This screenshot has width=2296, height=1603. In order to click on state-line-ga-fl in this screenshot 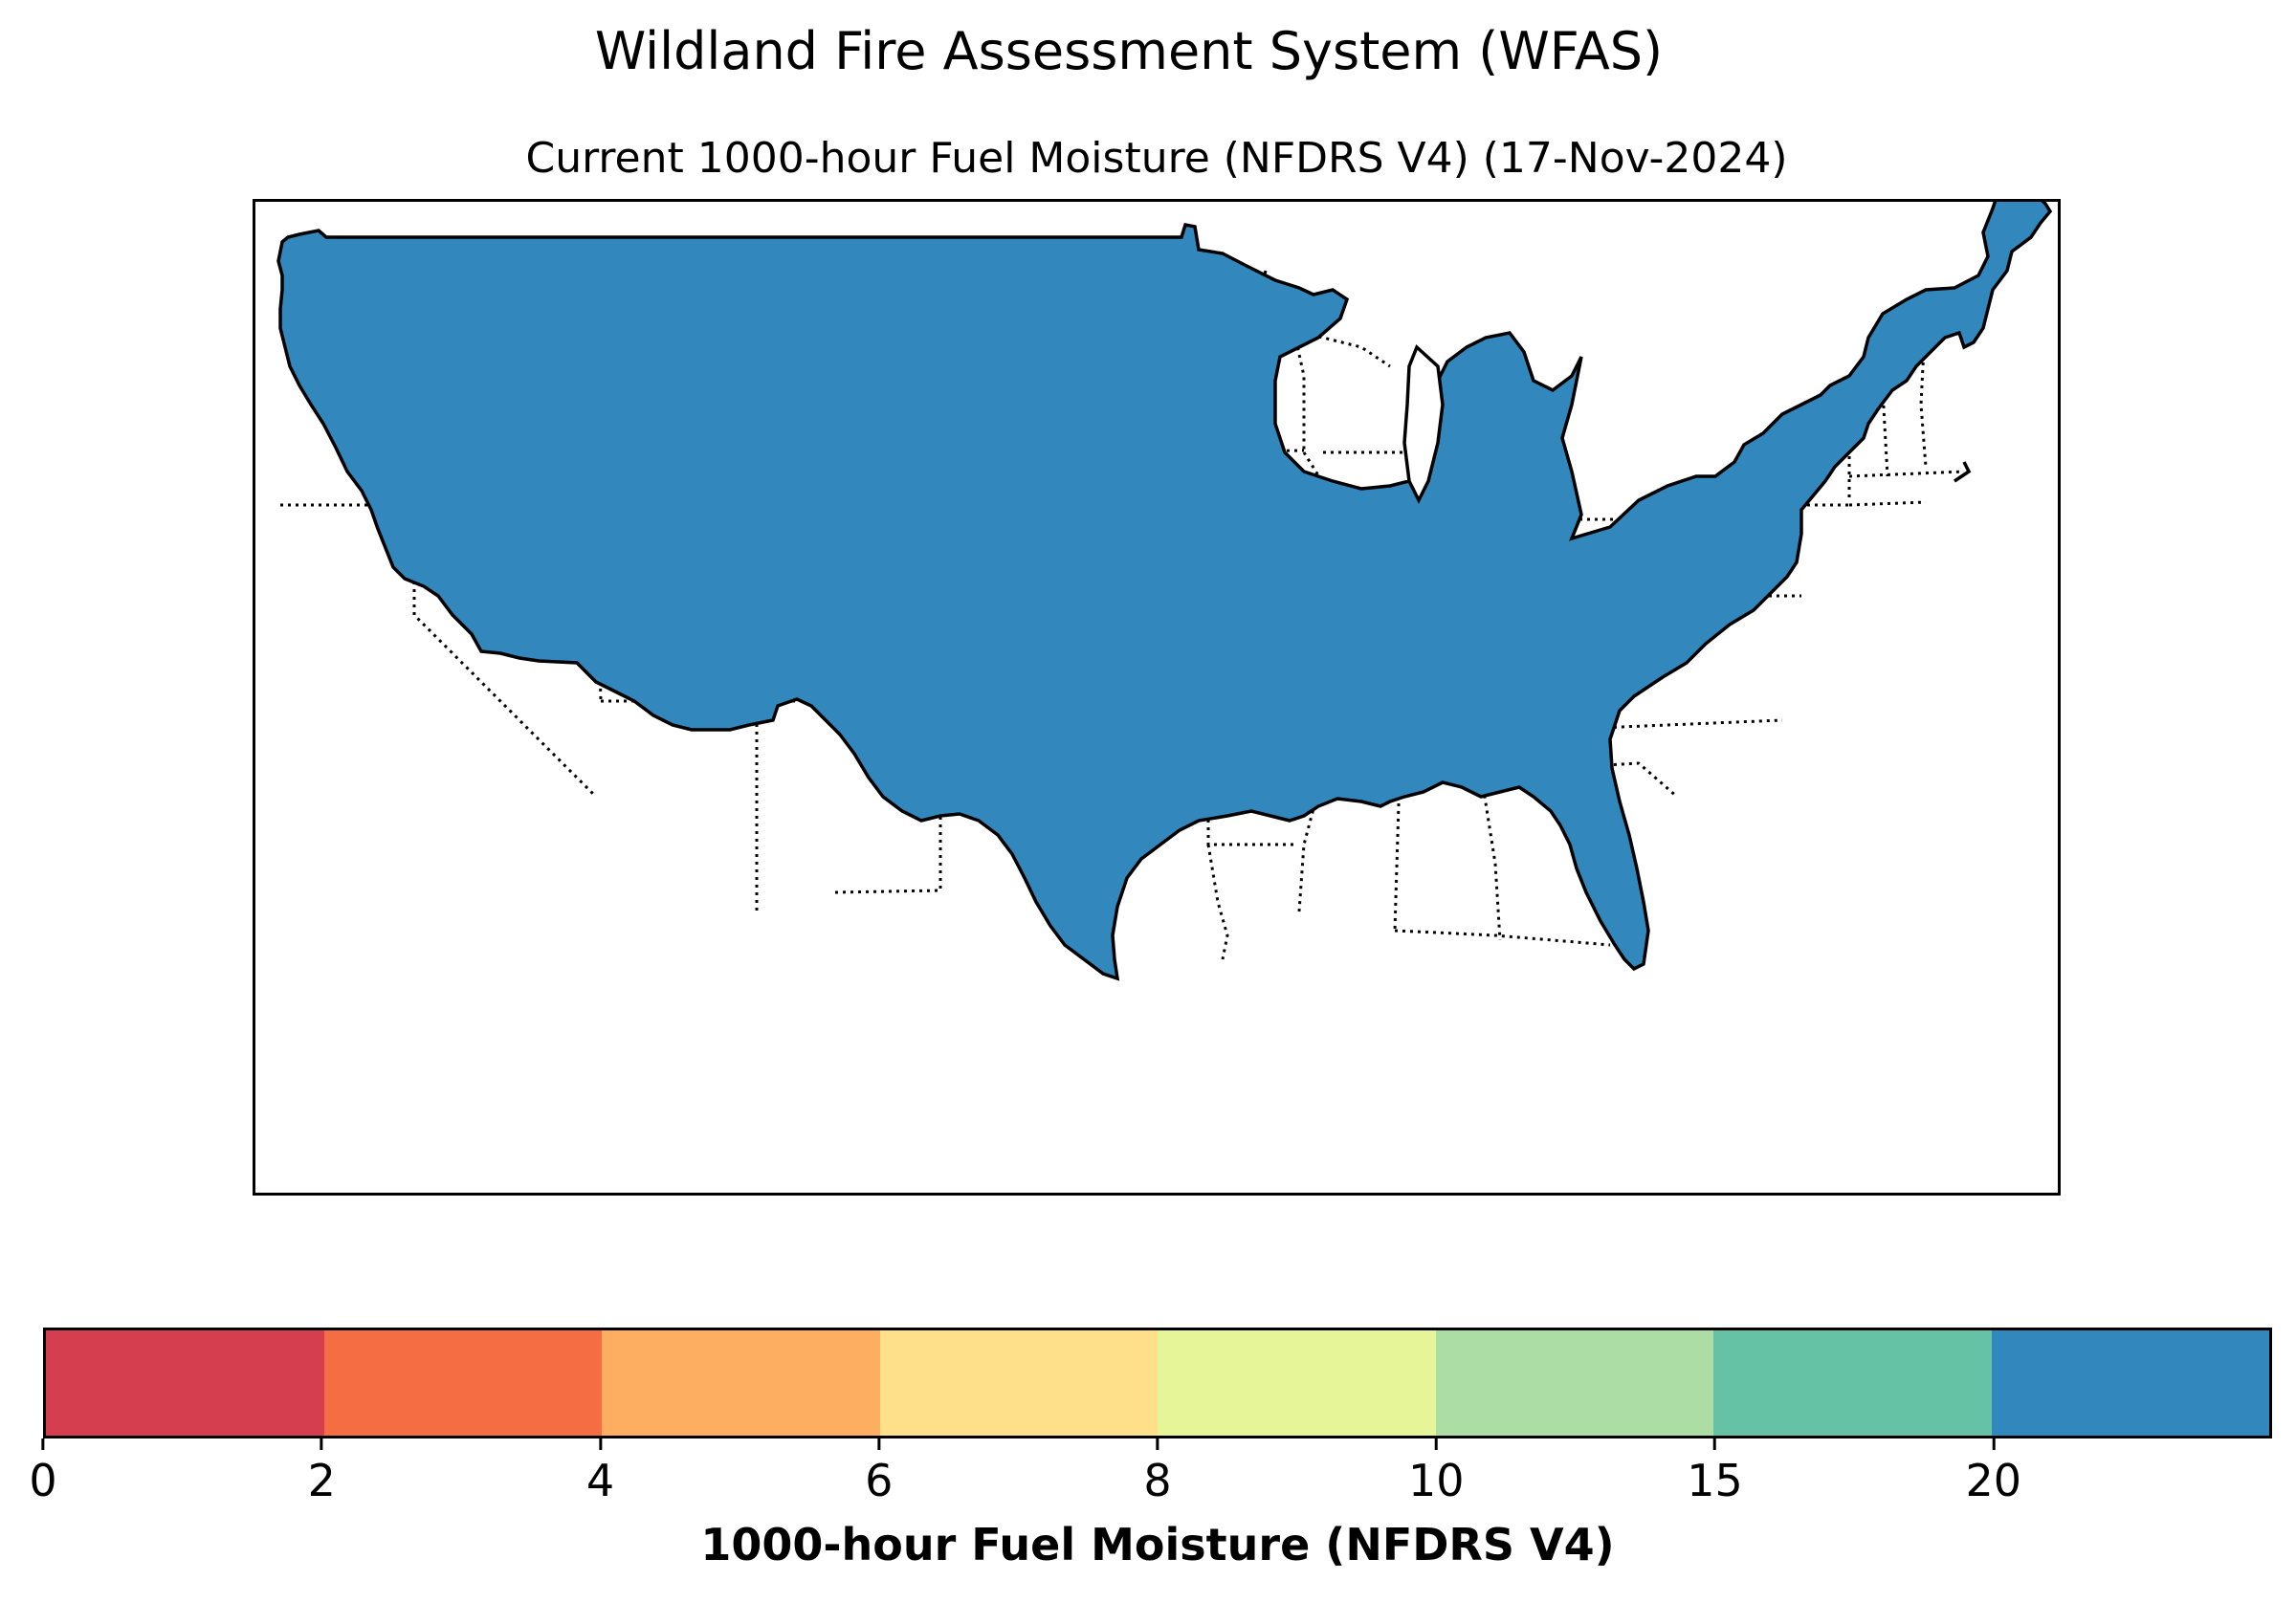, I will do `click(1502, 938)`.